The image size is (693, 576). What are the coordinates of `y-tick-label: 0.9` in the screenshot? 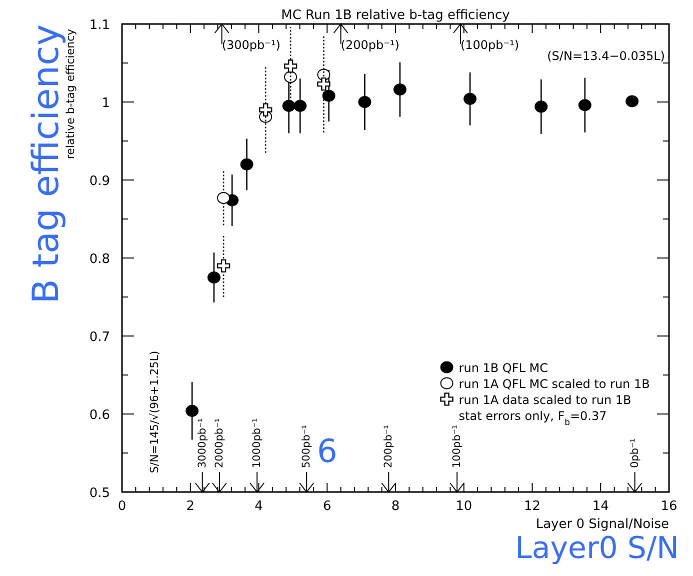 It's located at (99, 181).